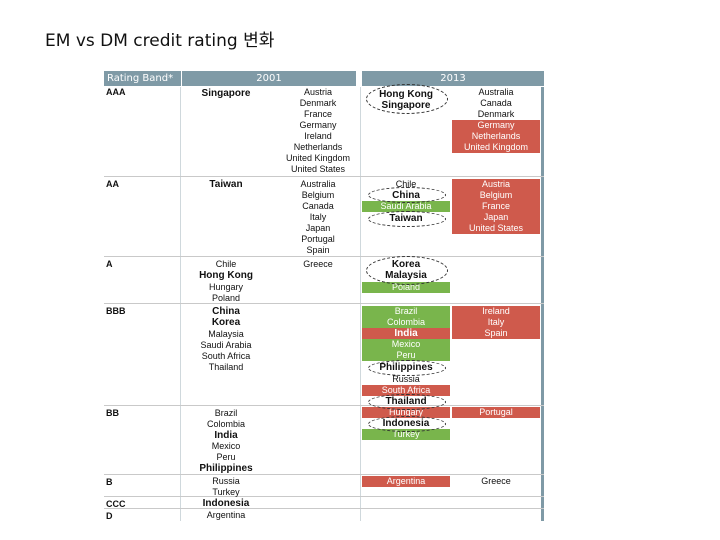 The image size is (720, 540). I want to click on country-2013-dm-downgrade: Japan, so click(496, 217).